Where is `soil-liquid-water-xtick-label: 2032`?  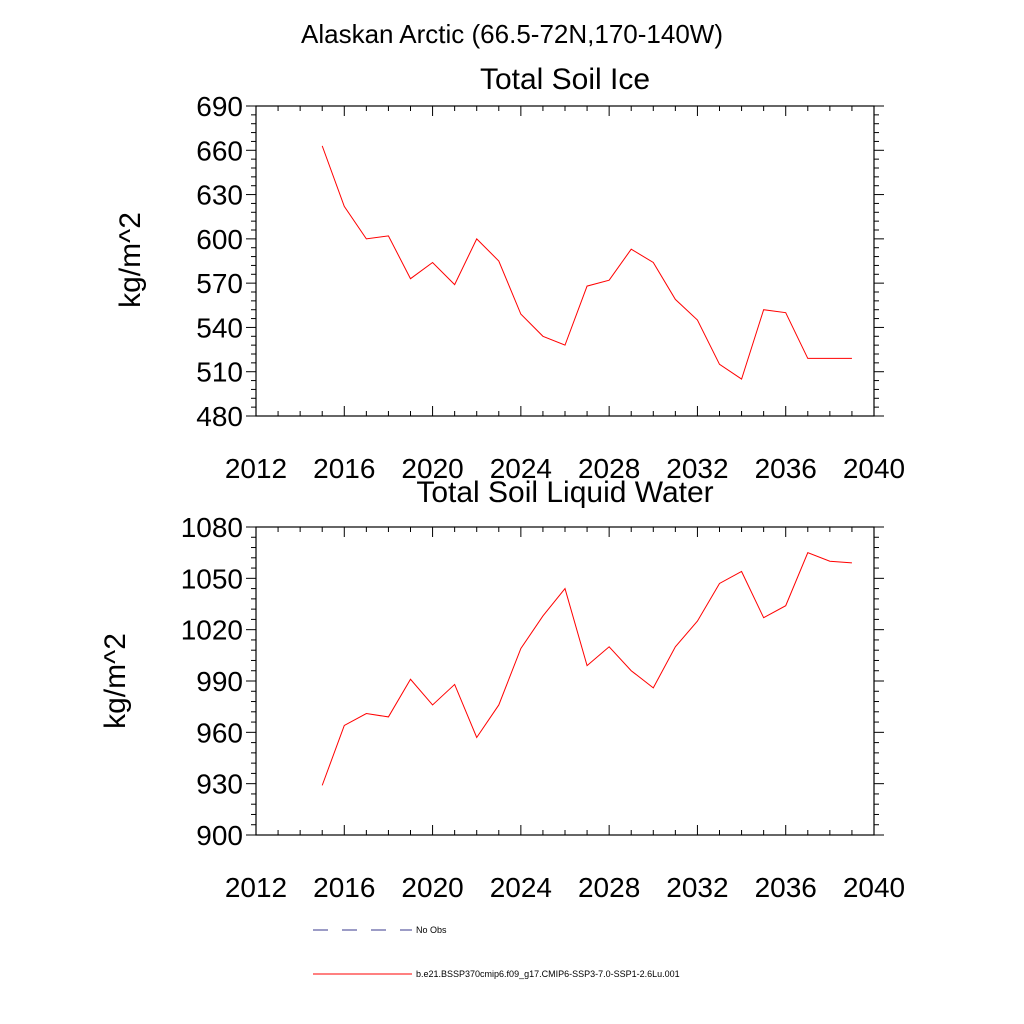
soil-liquid-water-xtick-label: 2032 is located at coordinates (697, 887).